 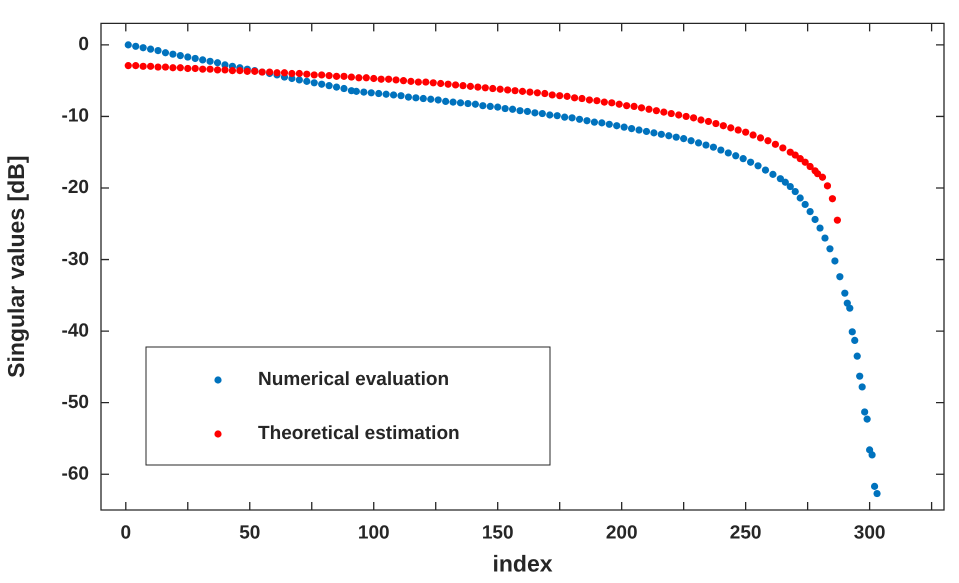 What do you see at coordinates (746, 533) in the screenshot?
I see `x-tick-label: 250` at bounding box center [746, 533].